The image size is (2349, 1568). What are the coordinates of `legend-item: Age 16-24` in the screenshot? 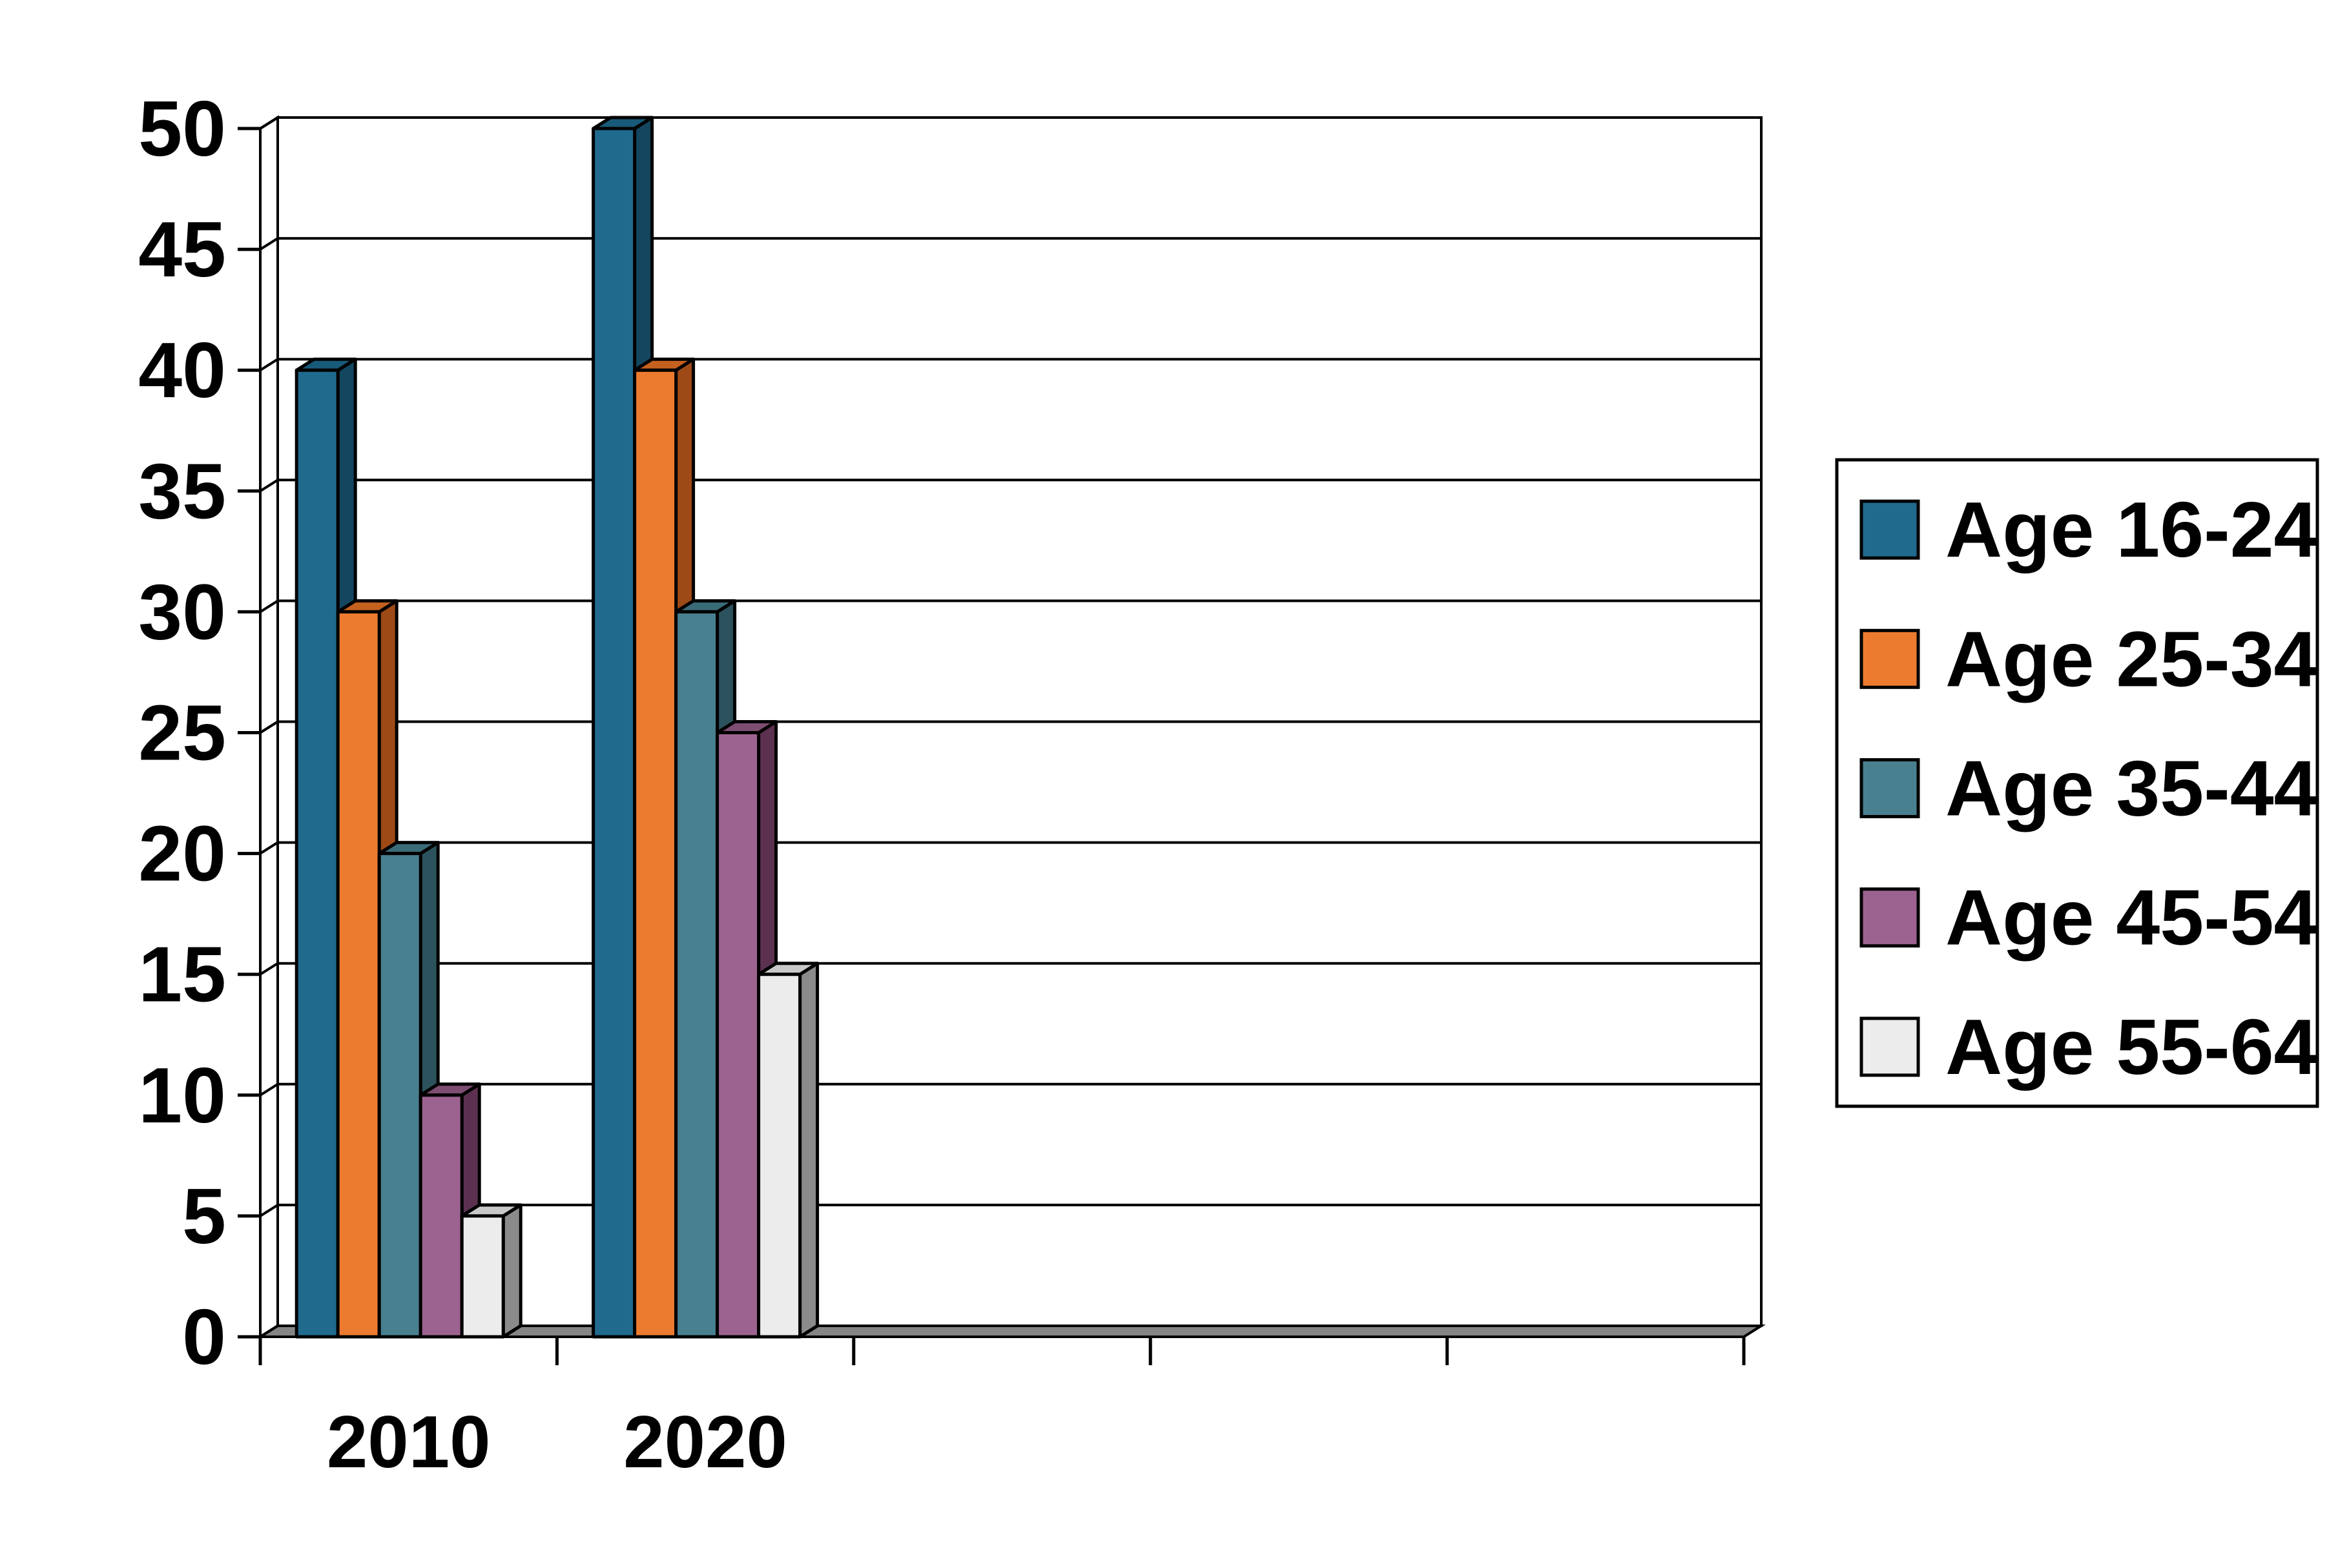 It's located at (2088, 529).